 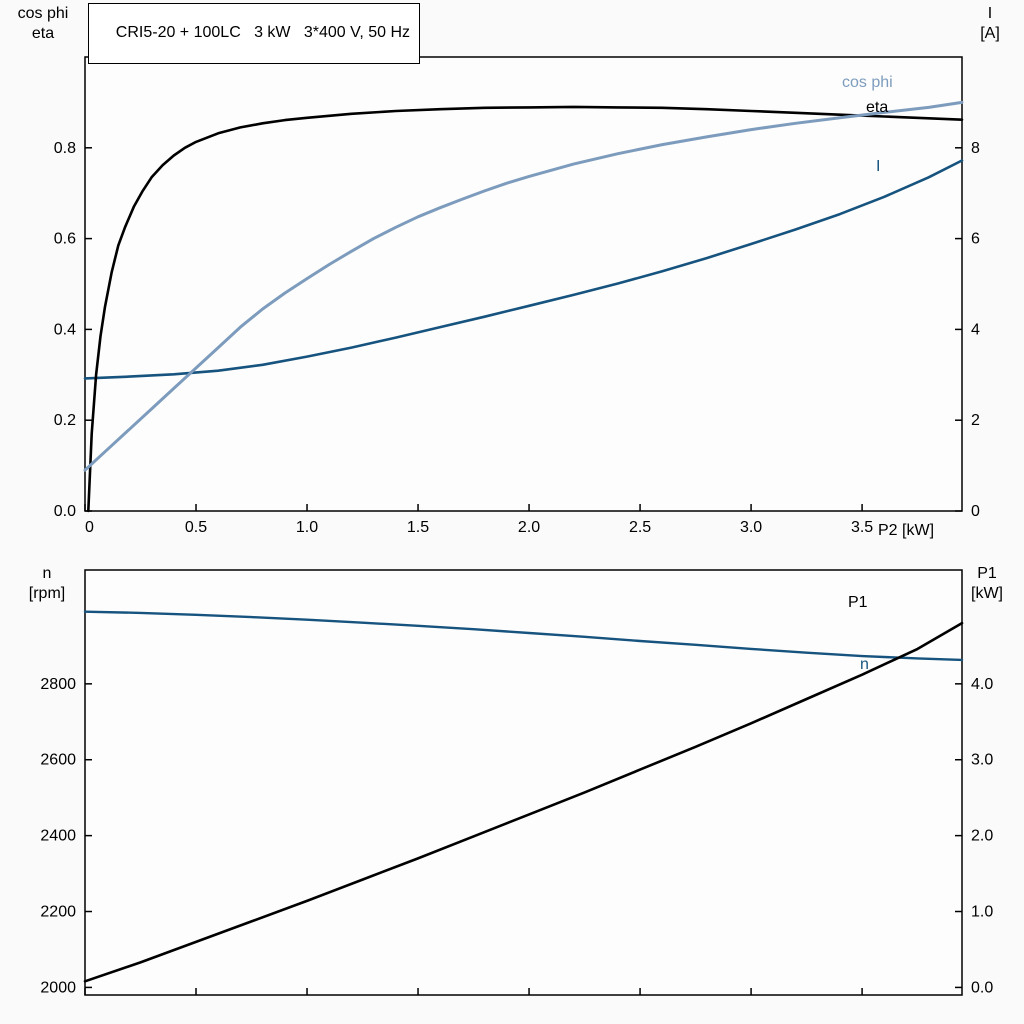 What do you see at coordinates (58, 684) in the screenshot?
I see `y-left-tick-label: 2800` at bounding box center [58, 684].